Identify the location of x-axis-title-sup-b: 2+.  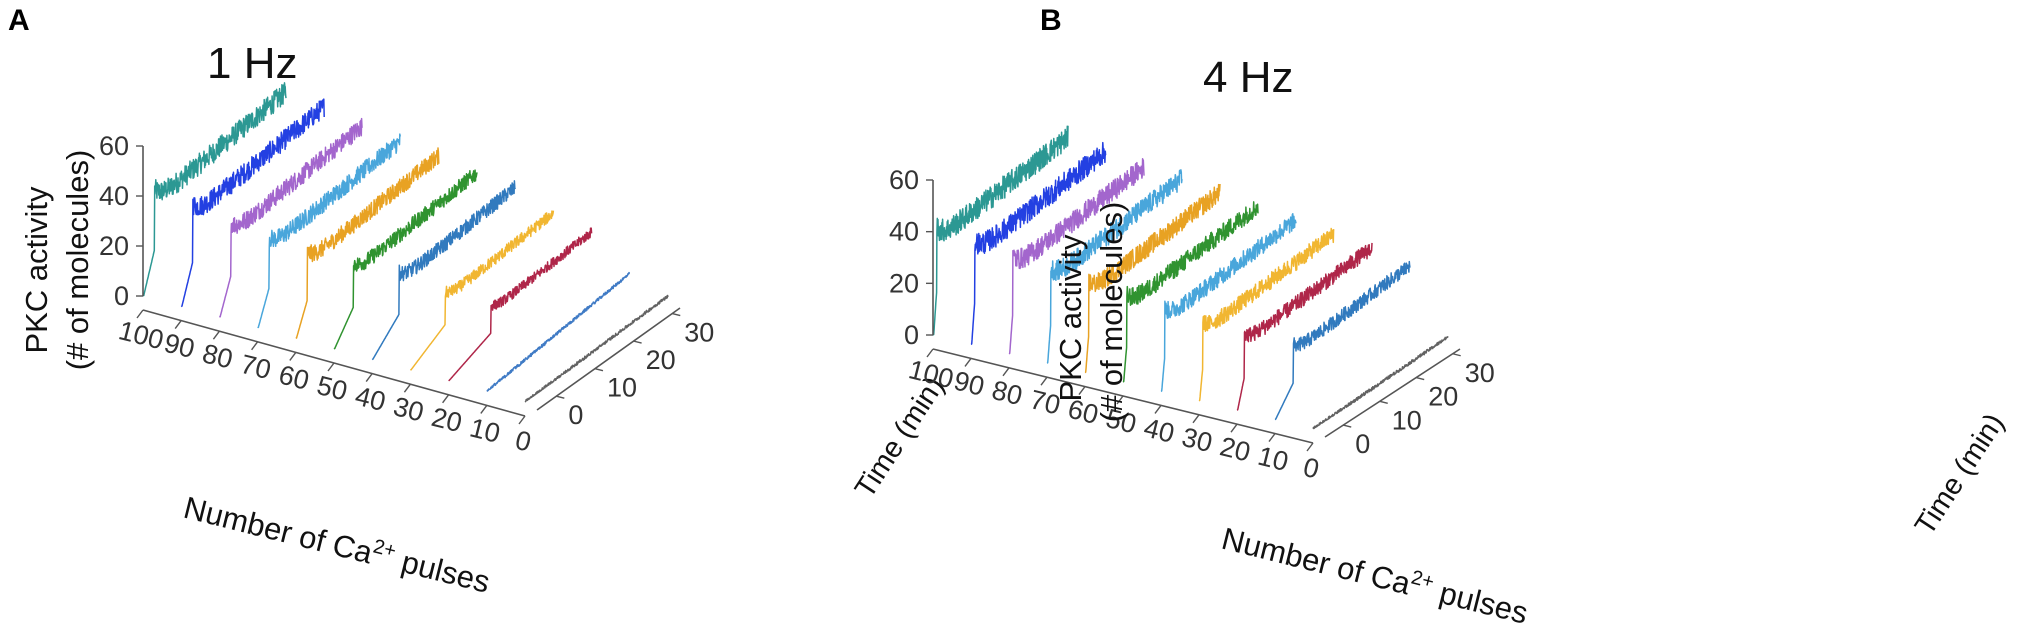
(1422, 580).